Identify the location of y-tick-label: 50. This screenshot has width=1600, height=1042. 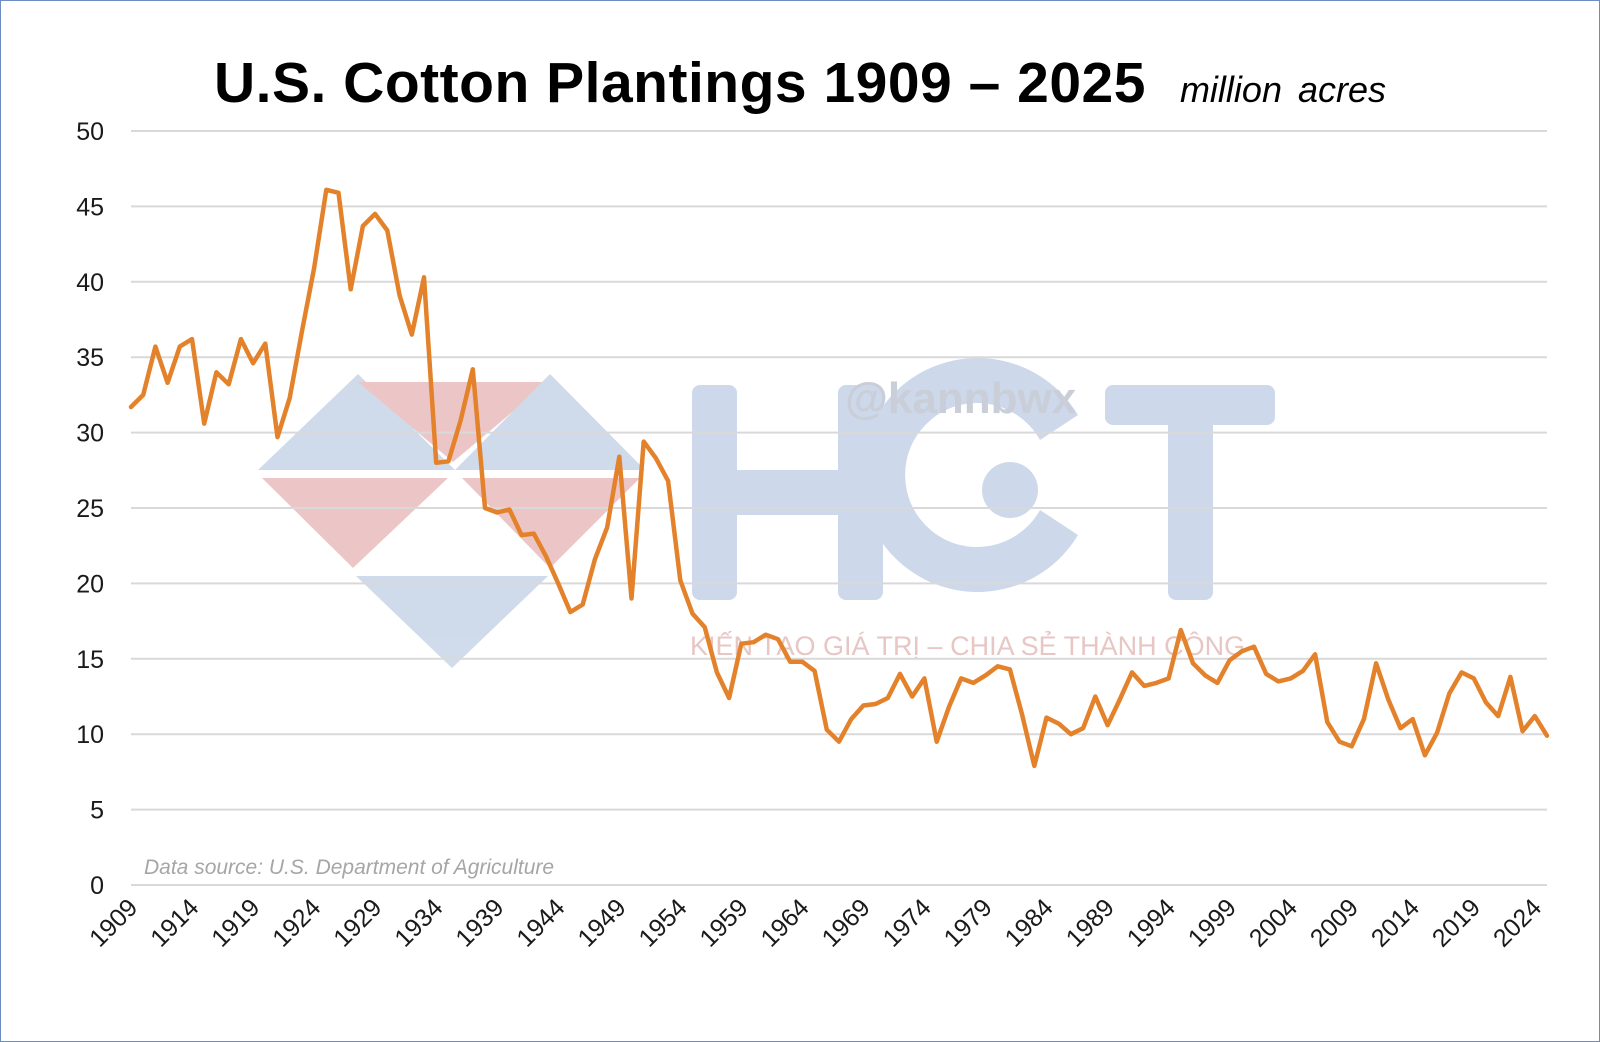
(90, 132).